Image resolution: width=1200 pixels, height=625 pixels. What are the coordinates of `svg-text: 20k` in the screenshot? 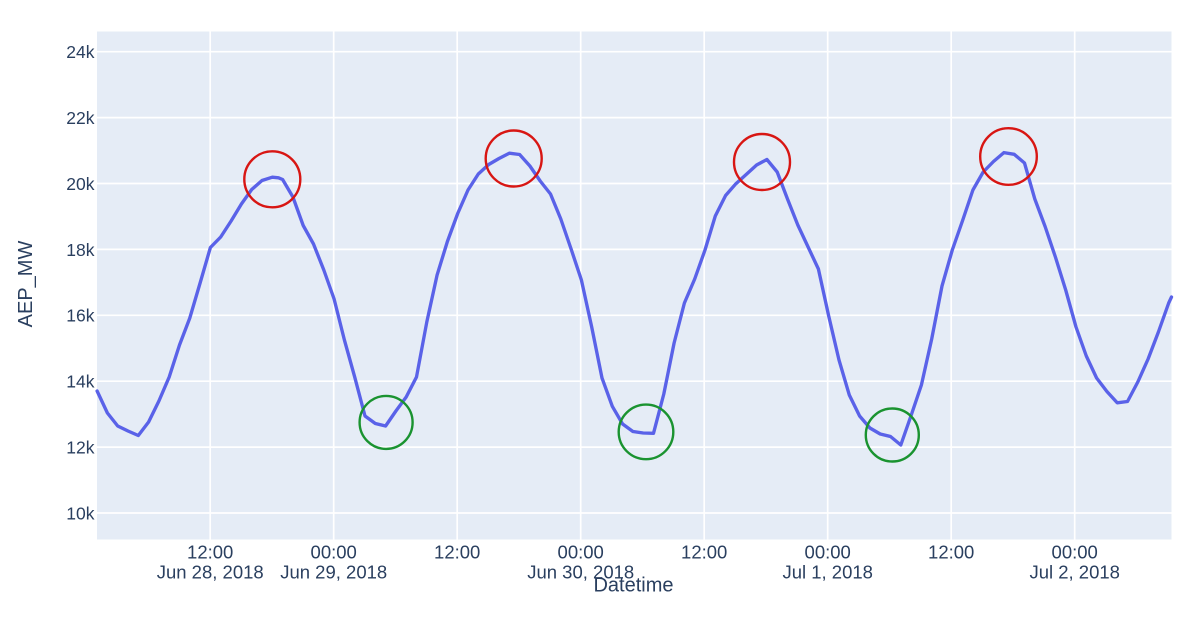 It's located at (80, 184).